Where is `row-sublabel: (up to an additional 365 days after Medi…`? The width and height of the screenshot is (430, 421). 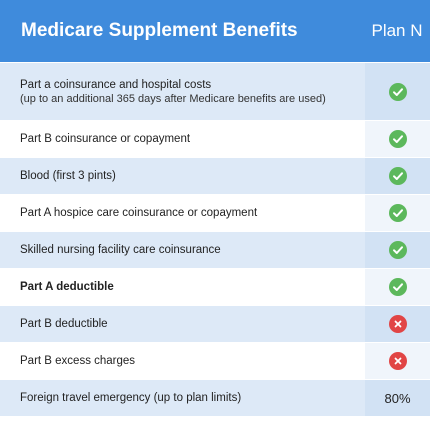
row-sublabel: (up to an additional 365 days after Medi… is located at coordinates (173, 98).